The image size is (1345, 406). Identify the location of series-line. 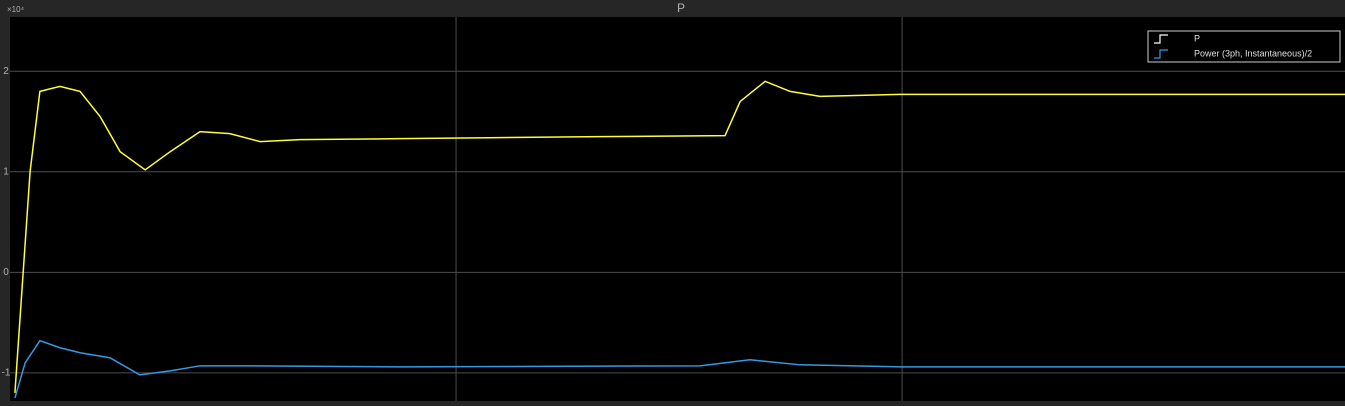
(679, 369).